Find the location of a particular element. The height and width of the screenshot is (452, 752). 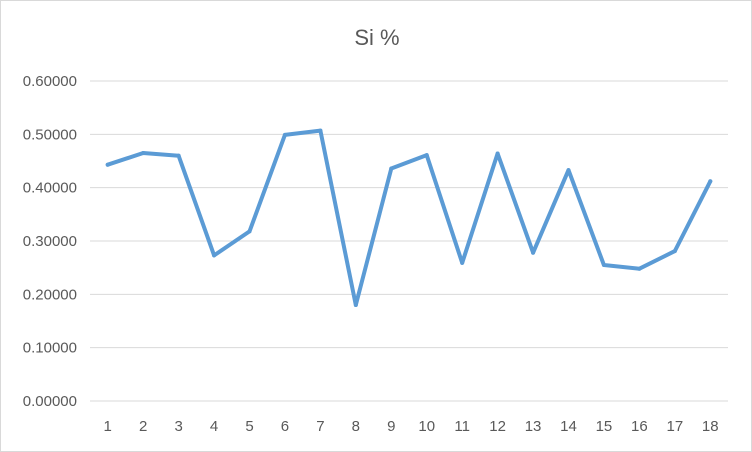

x-axis-ticks: 1 2 3 4 5 6 7 8 9 10 11 12 13 14 15 16 17 18 is located at coordinates (411, 426).